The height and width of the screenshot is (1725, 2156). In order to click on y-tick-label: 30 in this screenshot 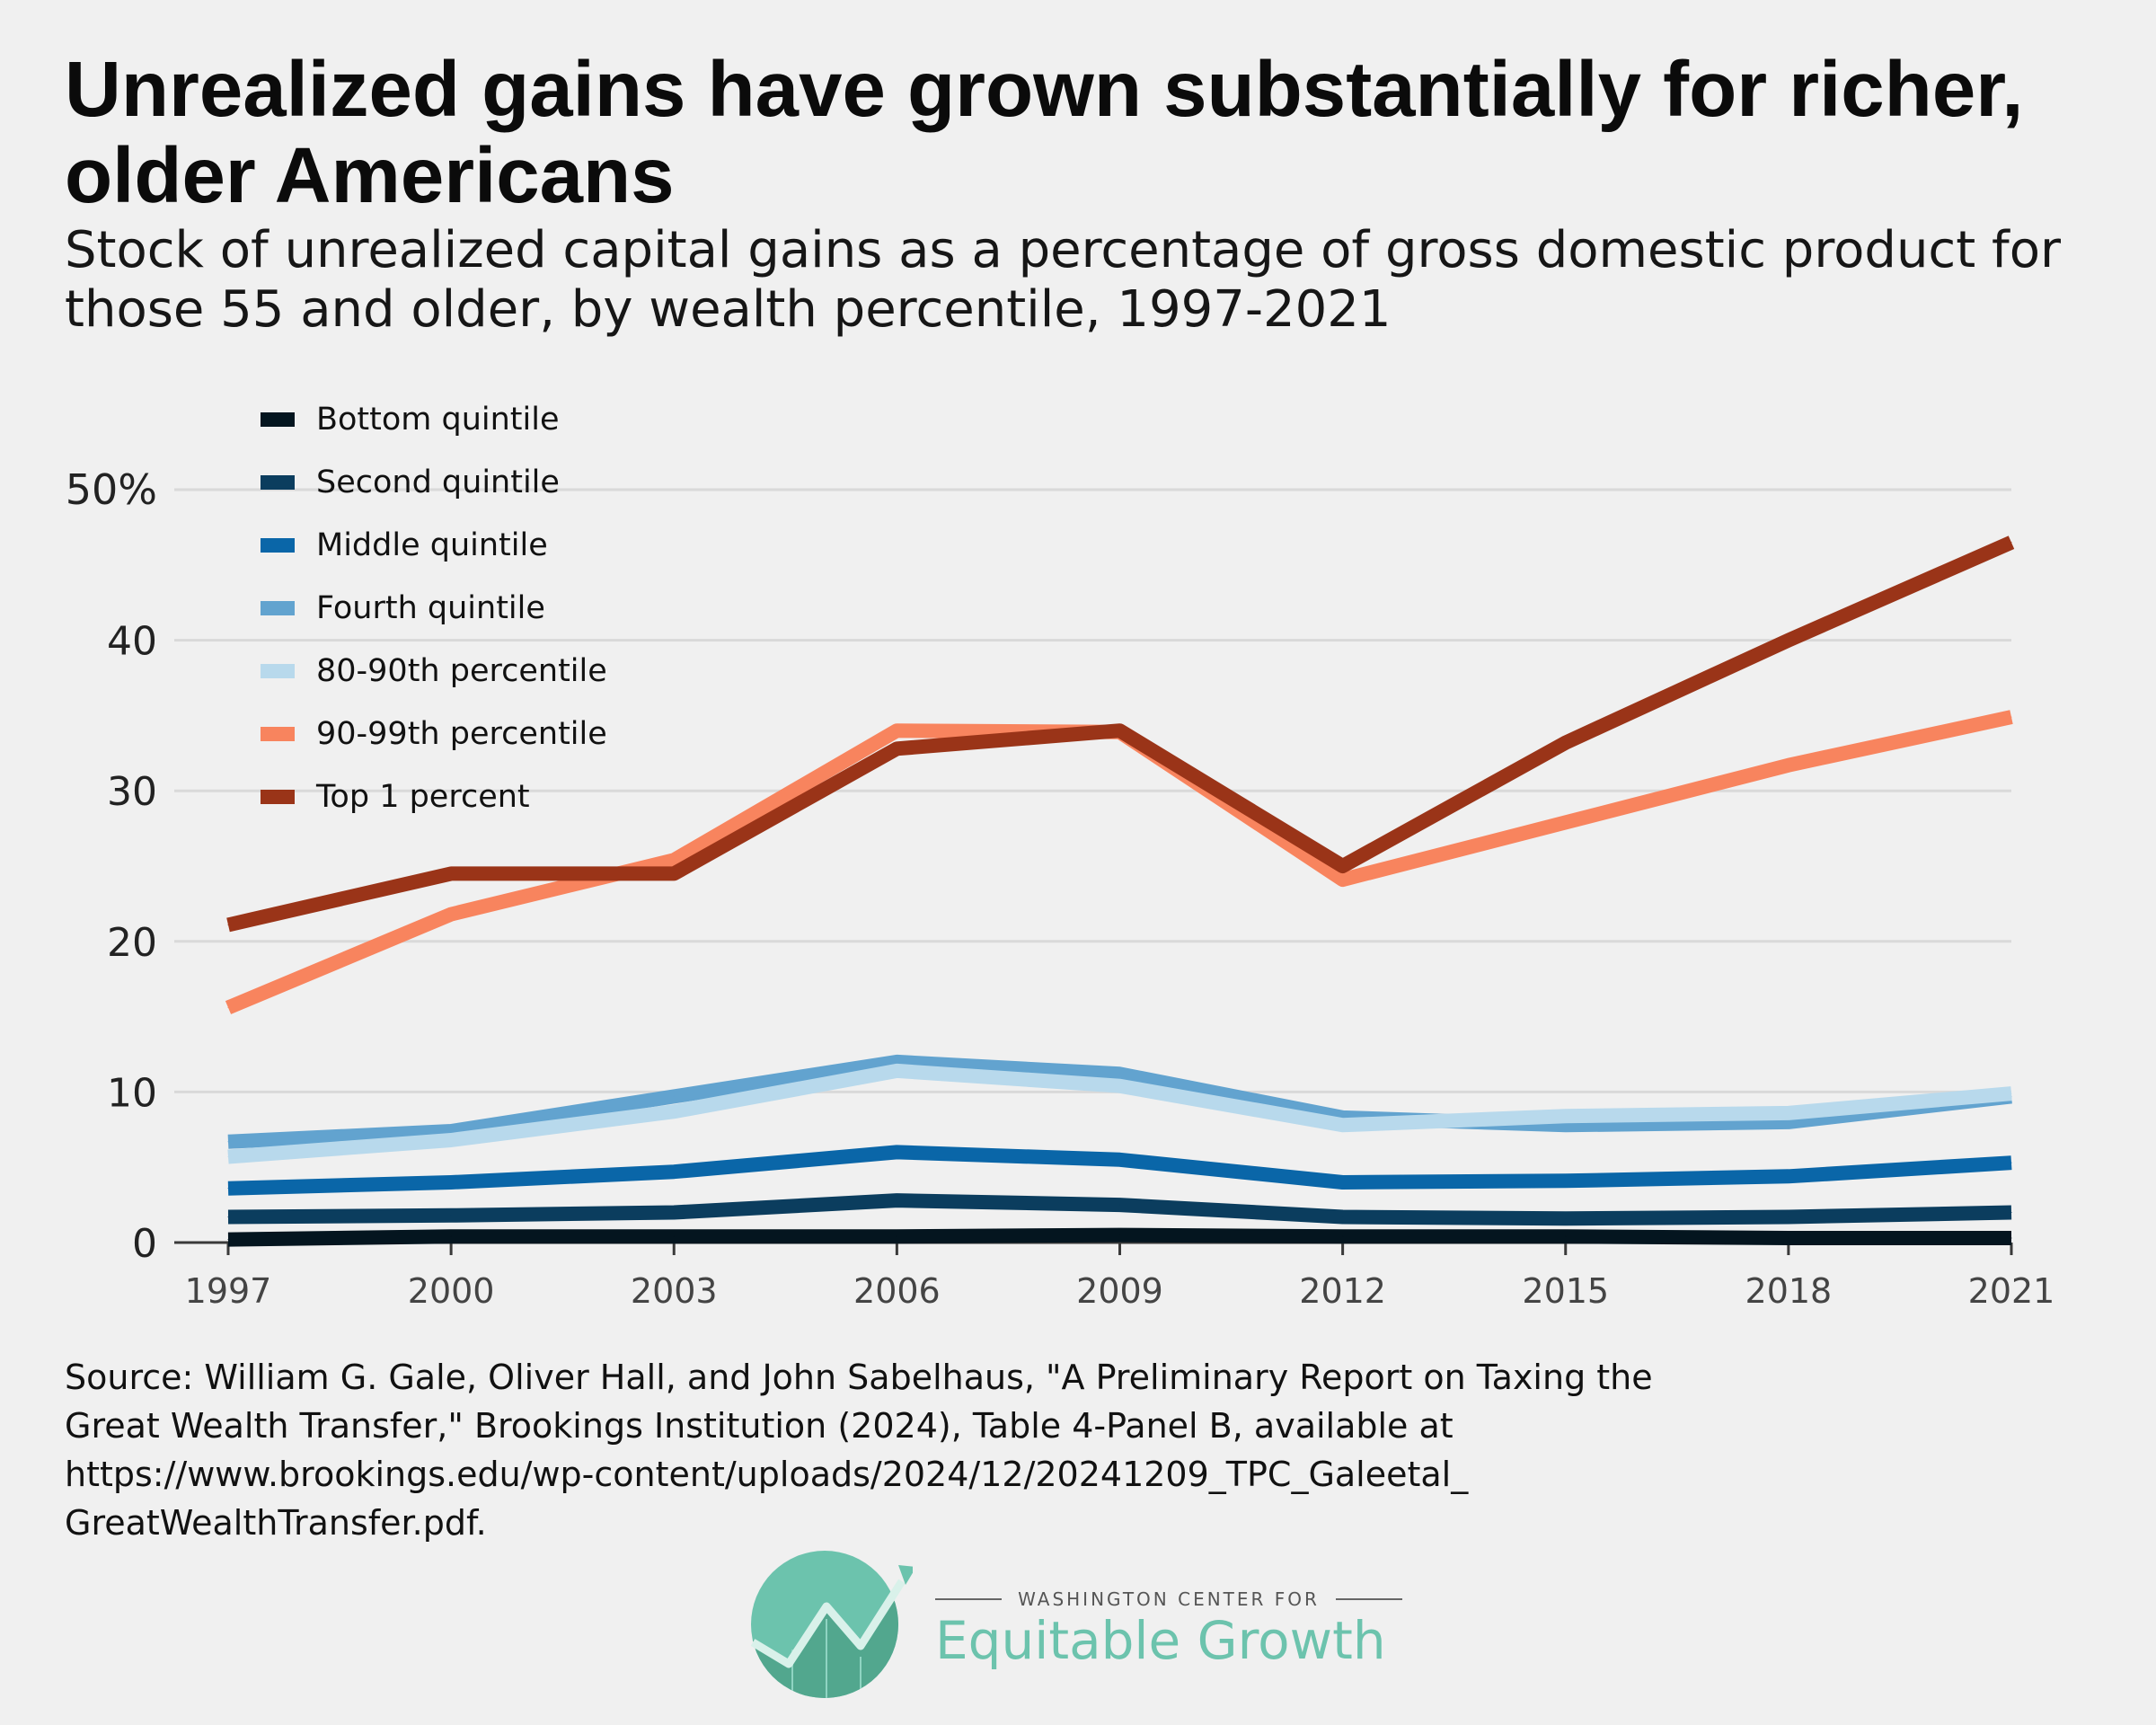, I will do `click(132, 792)`.